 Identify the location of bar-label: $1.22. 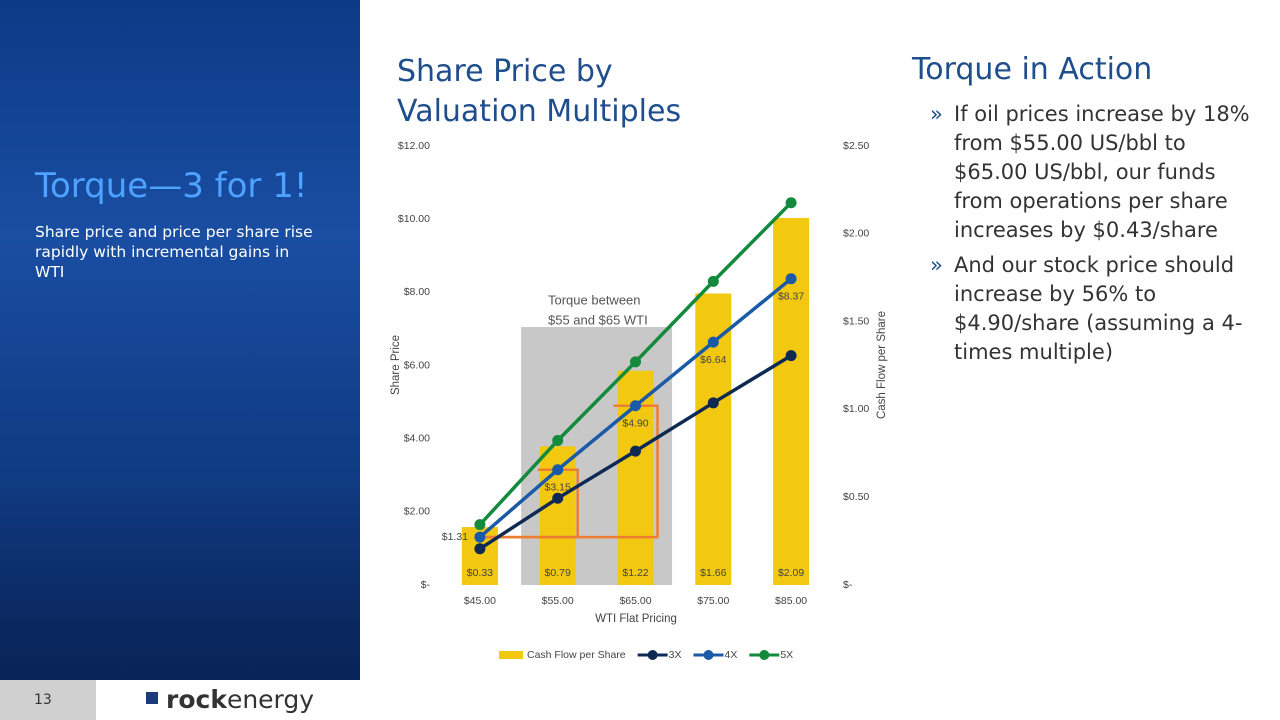
(635, 573).